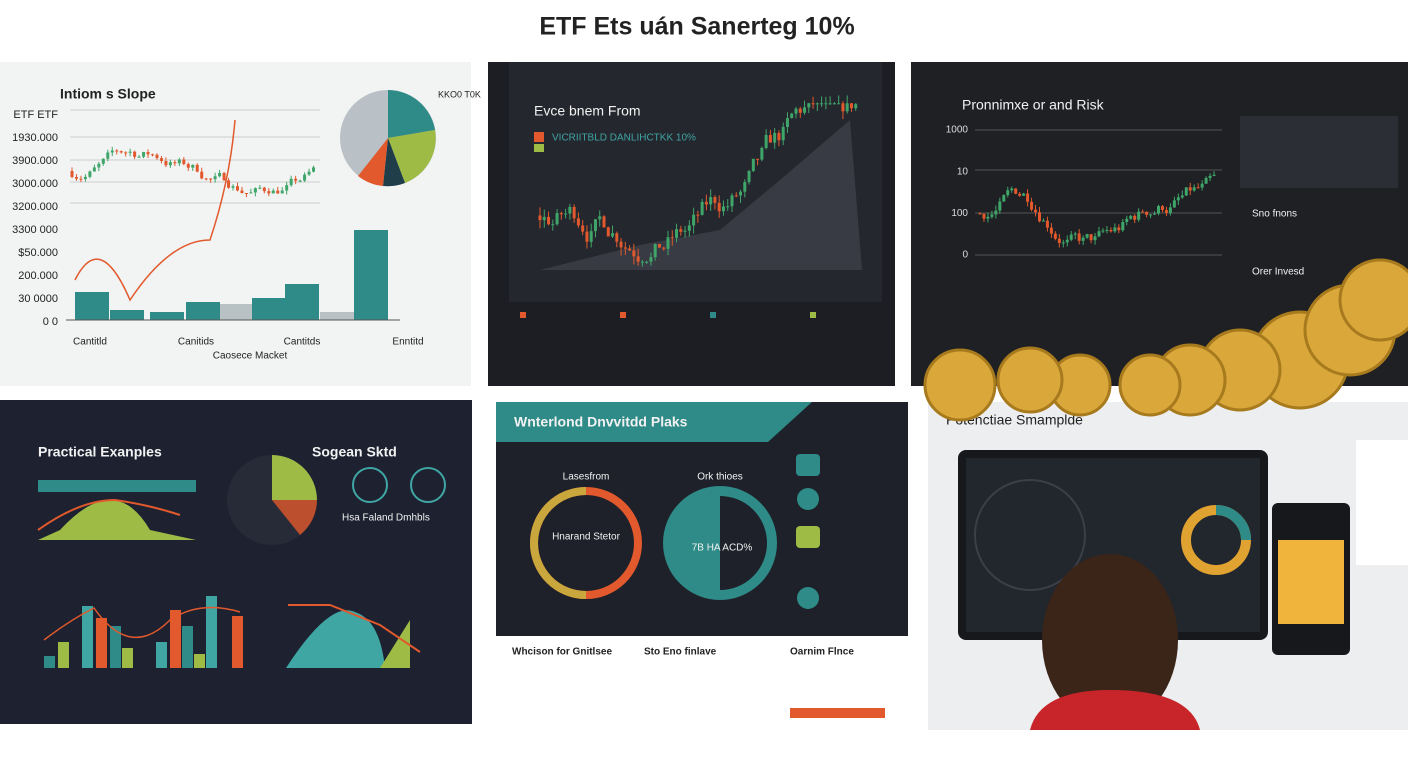 The height and width of the screenshot is (768, 1408). I want to click on panel, so click(236, 562).